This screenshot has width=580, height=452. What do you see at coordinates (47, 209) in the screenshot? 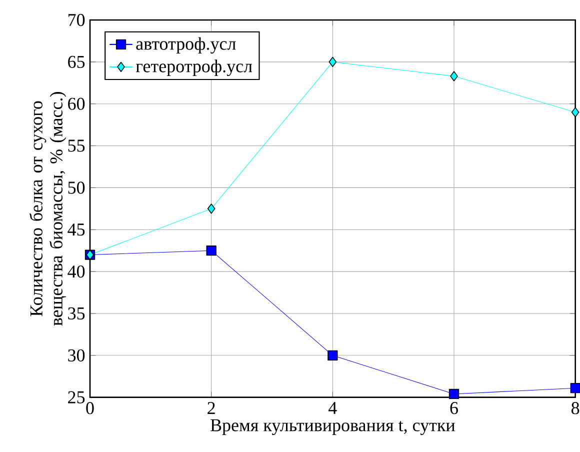
I see `y-axis-title: Количество белка от сухого вещества биомассы, % (масс.)` at bounding box center [47, 209].